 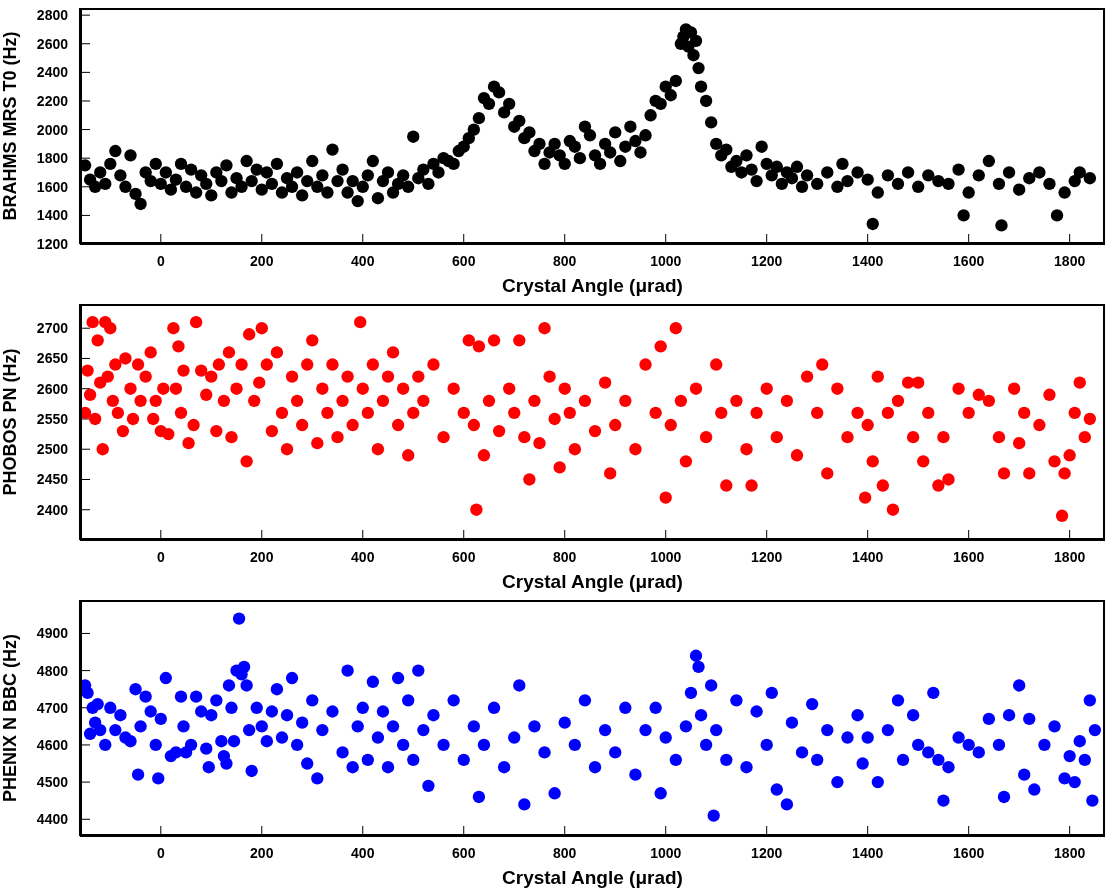 I want to click on y-tick-label: 4800, so click(x=52, y=670).